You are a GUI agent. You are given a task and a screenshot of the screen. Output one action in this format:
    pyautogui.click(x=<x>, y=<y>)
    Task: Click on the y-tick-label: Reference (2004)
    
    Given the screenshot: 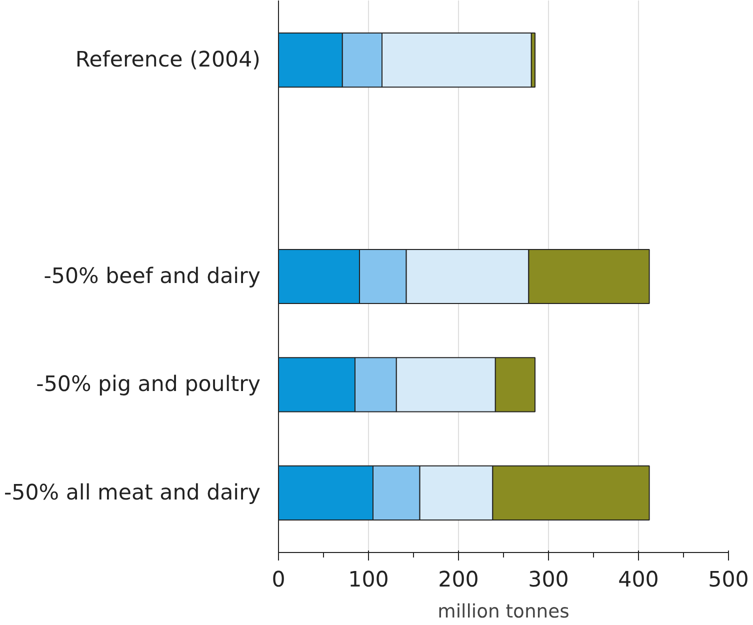 What is the action you would take?
    pyautogui.click(x=168, y=60)
    